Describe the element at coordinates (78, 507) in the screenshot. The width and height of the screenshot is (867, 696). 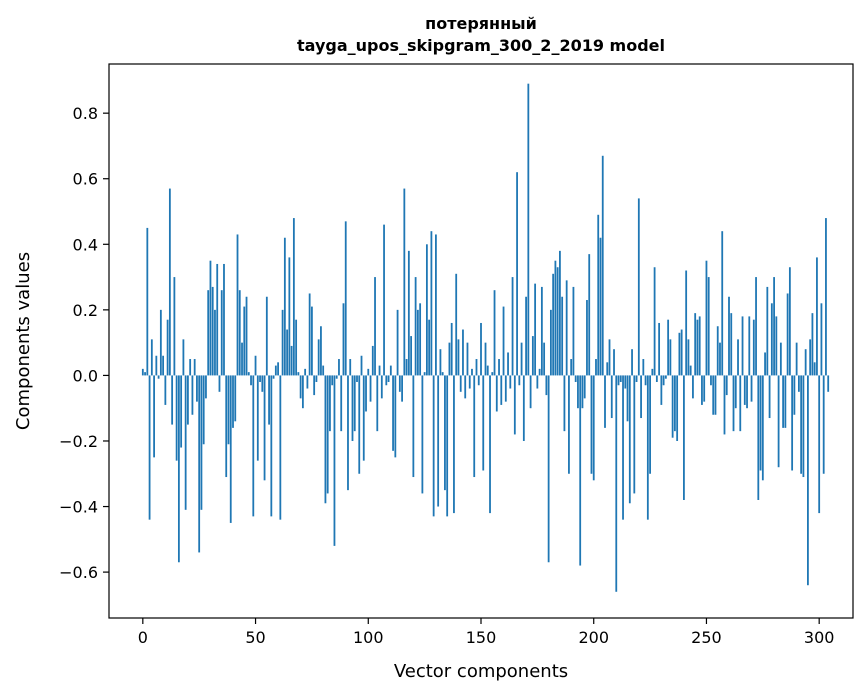
I see `y-tick-label: −0.4` at that location.